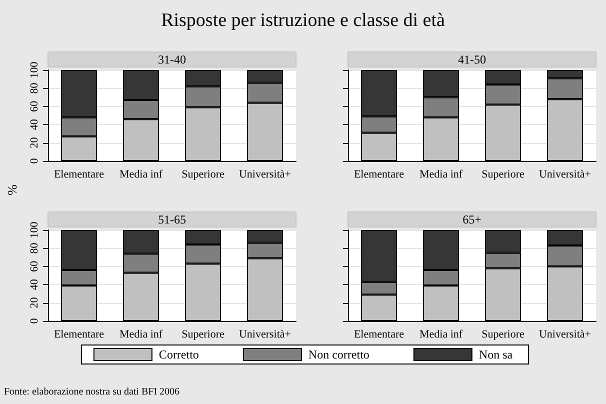 This screenshot has height=404, width=606. Describe the element at coordinates (172, 219) in the screenshot. I see `chart-subtitle: 51-65` at that location.